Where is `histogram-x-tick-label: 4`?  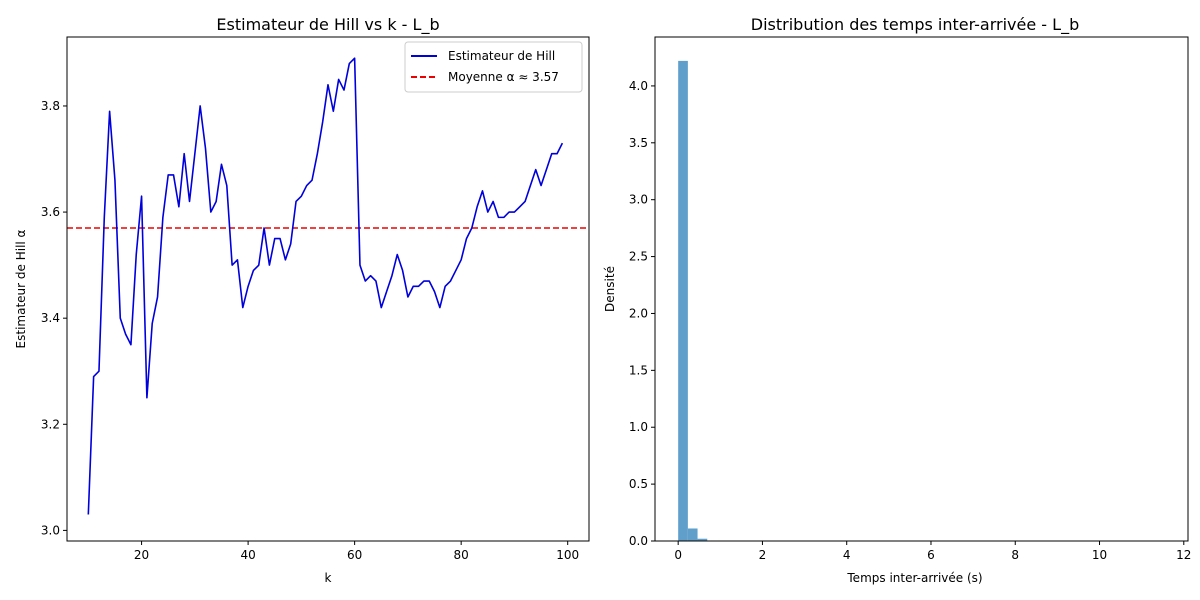 histogram-x-tick-label: 4 is located at coordinates (847, 555).